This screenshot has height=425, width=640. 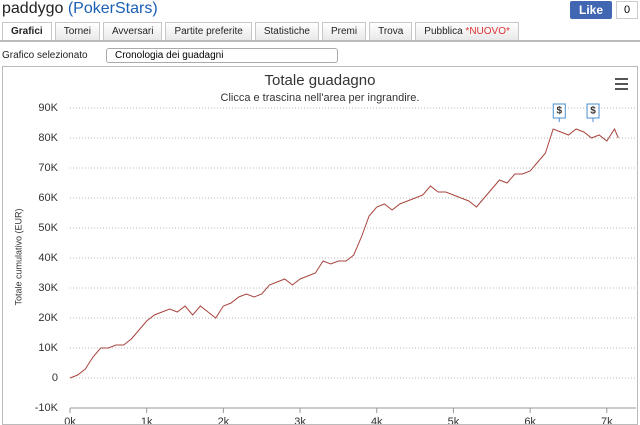 What do you see at coordinates (70, 420) in the screenshot?
I see `x-tick-label: 0k` at bounding box center [70, 420].